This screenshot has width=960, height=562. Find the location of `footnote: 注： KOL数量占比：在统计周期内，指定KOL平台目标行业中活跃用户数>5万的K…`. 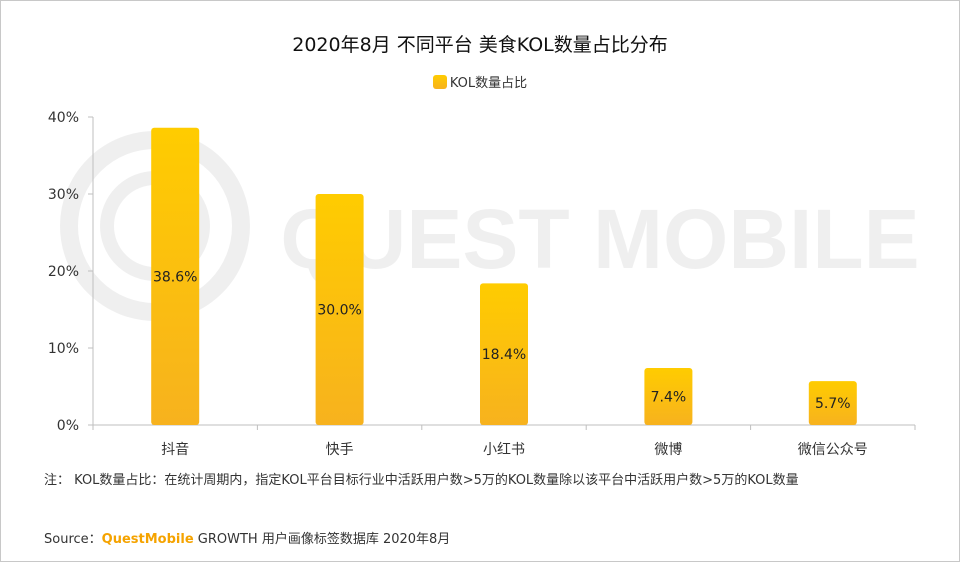

footnote: 注： KOL数量占比：在统计周期内，指定KOL平台目标行业中活跃用户数>5万的K… is located at coordinates (421, 480).